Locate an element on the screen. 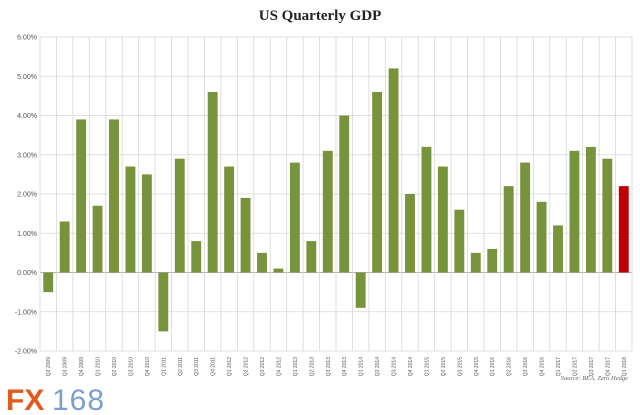 Image resolution: width=640 pixels, height=415 pixels. logo-prefix: FX is located at coordinates (25, 399).